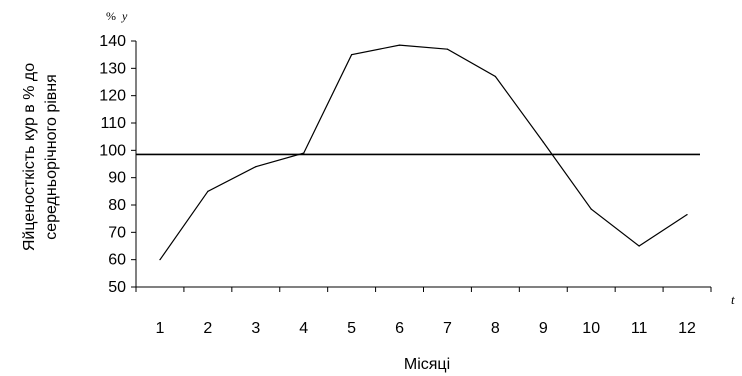 The image size is (742, 376). Describe the element at coordinates (303, 328) in the screenshot. I see `x-tick-label: 4` at that location.